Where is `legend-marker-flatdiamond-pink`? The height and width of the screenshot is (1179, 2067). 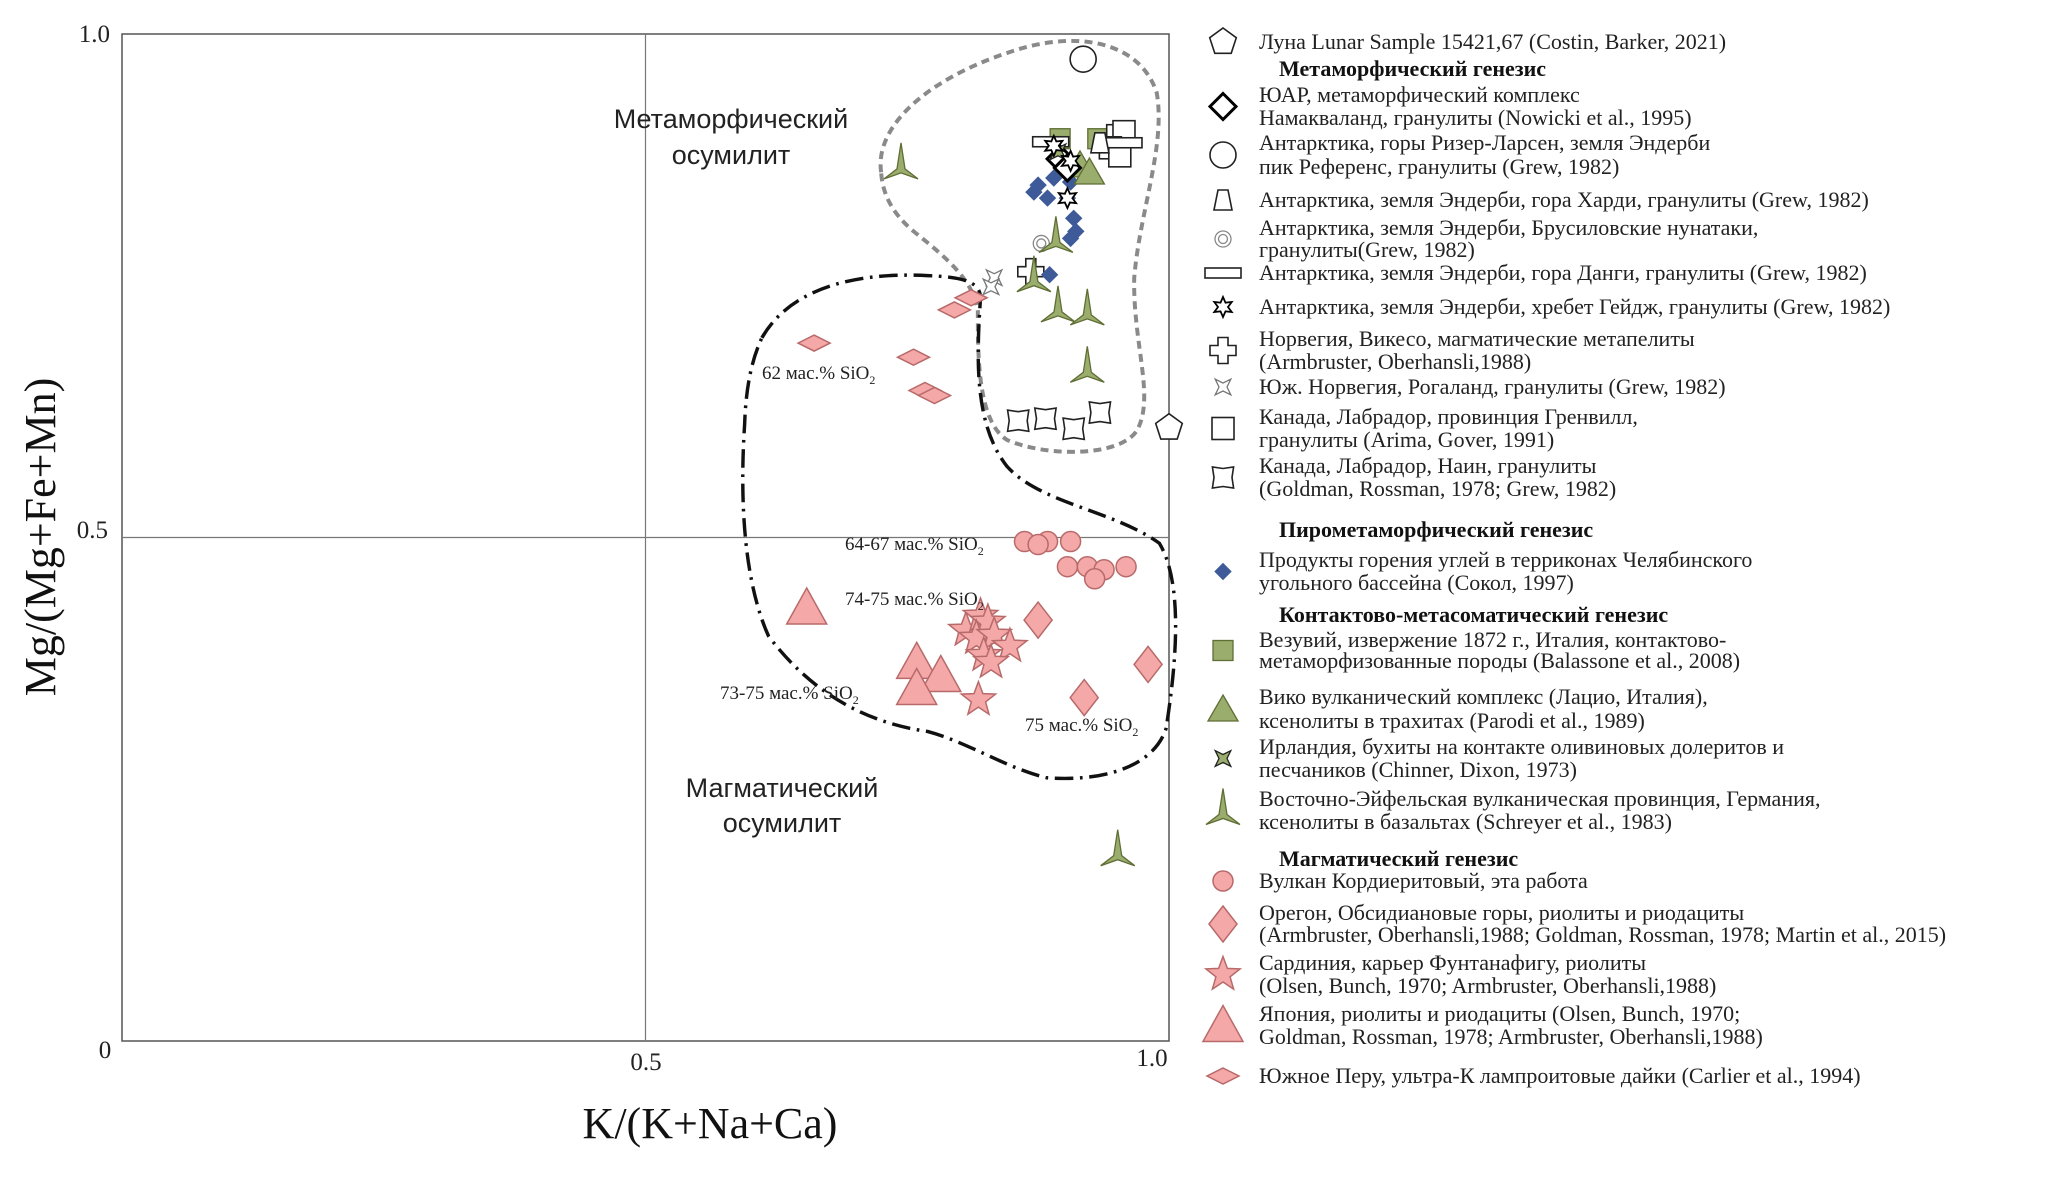
legend-marker-flatdiamond-pink is located at coordinates (1223, 1076).